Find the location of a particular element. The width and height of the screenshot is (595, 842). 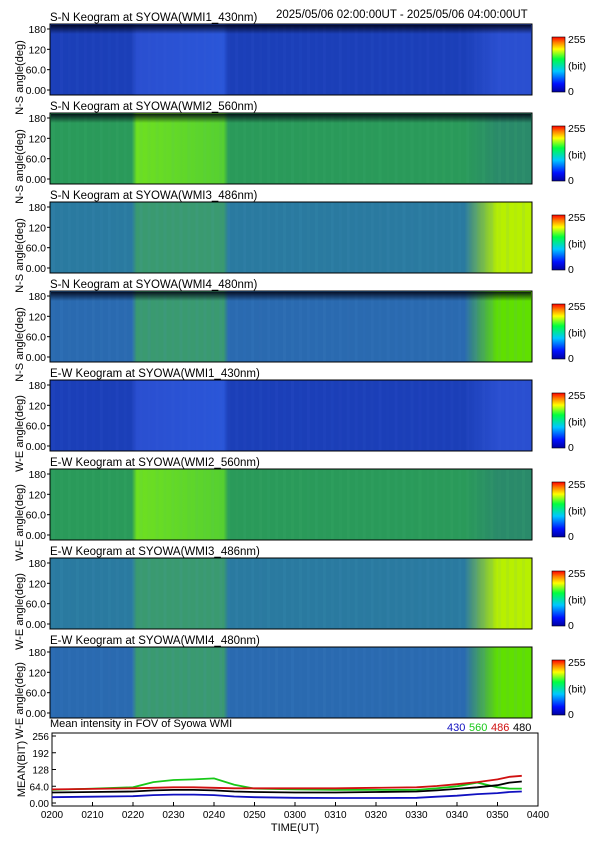

colorbar-unit-label: (bit) is located at coordinates (577, 601).